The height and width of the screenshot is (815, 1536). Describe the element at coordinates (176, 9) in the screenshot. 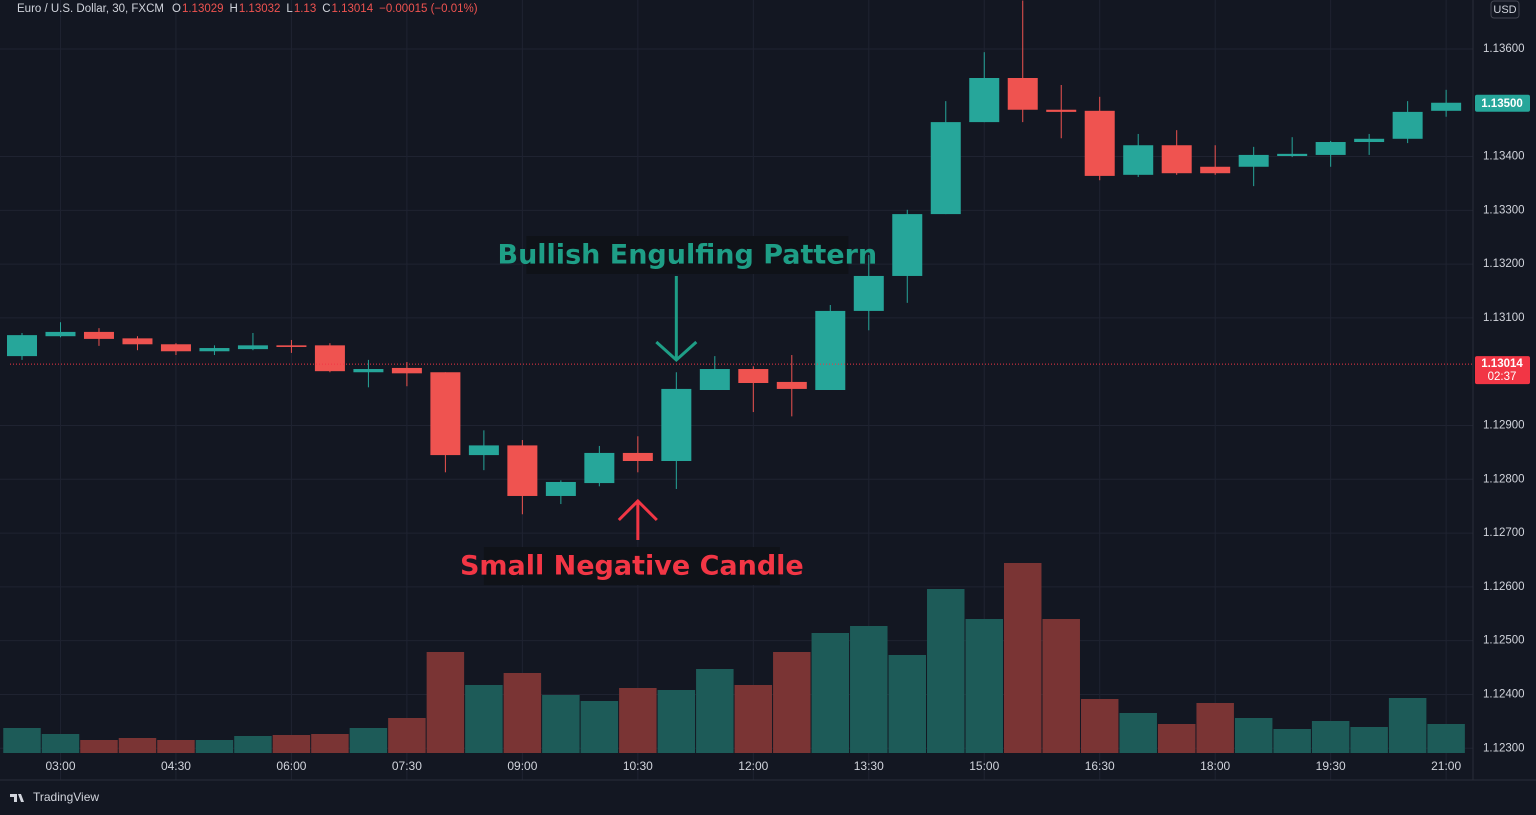

I see `ohlc-label: O` at that location.